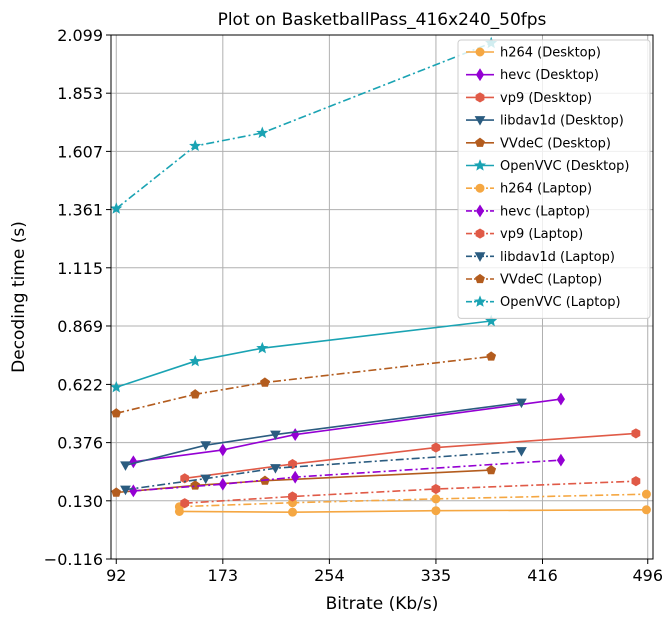 This screenshot has height=622, width=671. What do you see at coordinates (80, 443) in the screenshot?
I see `y-tick-label: 0.376` at bounding box center [80, 443].